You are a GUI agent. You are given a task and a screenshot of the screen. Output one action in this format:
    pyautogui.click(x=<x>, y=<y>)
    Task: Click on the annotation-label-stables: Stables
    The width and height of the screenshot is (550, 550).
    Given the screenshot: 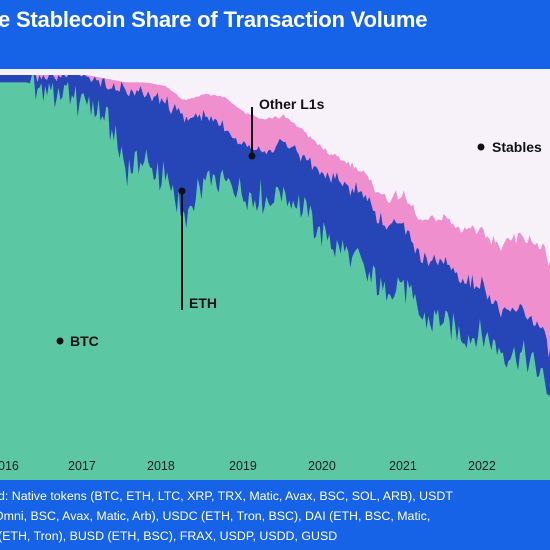 What is the action you would take?
    pyautogui.click(x=517, y=147)
    